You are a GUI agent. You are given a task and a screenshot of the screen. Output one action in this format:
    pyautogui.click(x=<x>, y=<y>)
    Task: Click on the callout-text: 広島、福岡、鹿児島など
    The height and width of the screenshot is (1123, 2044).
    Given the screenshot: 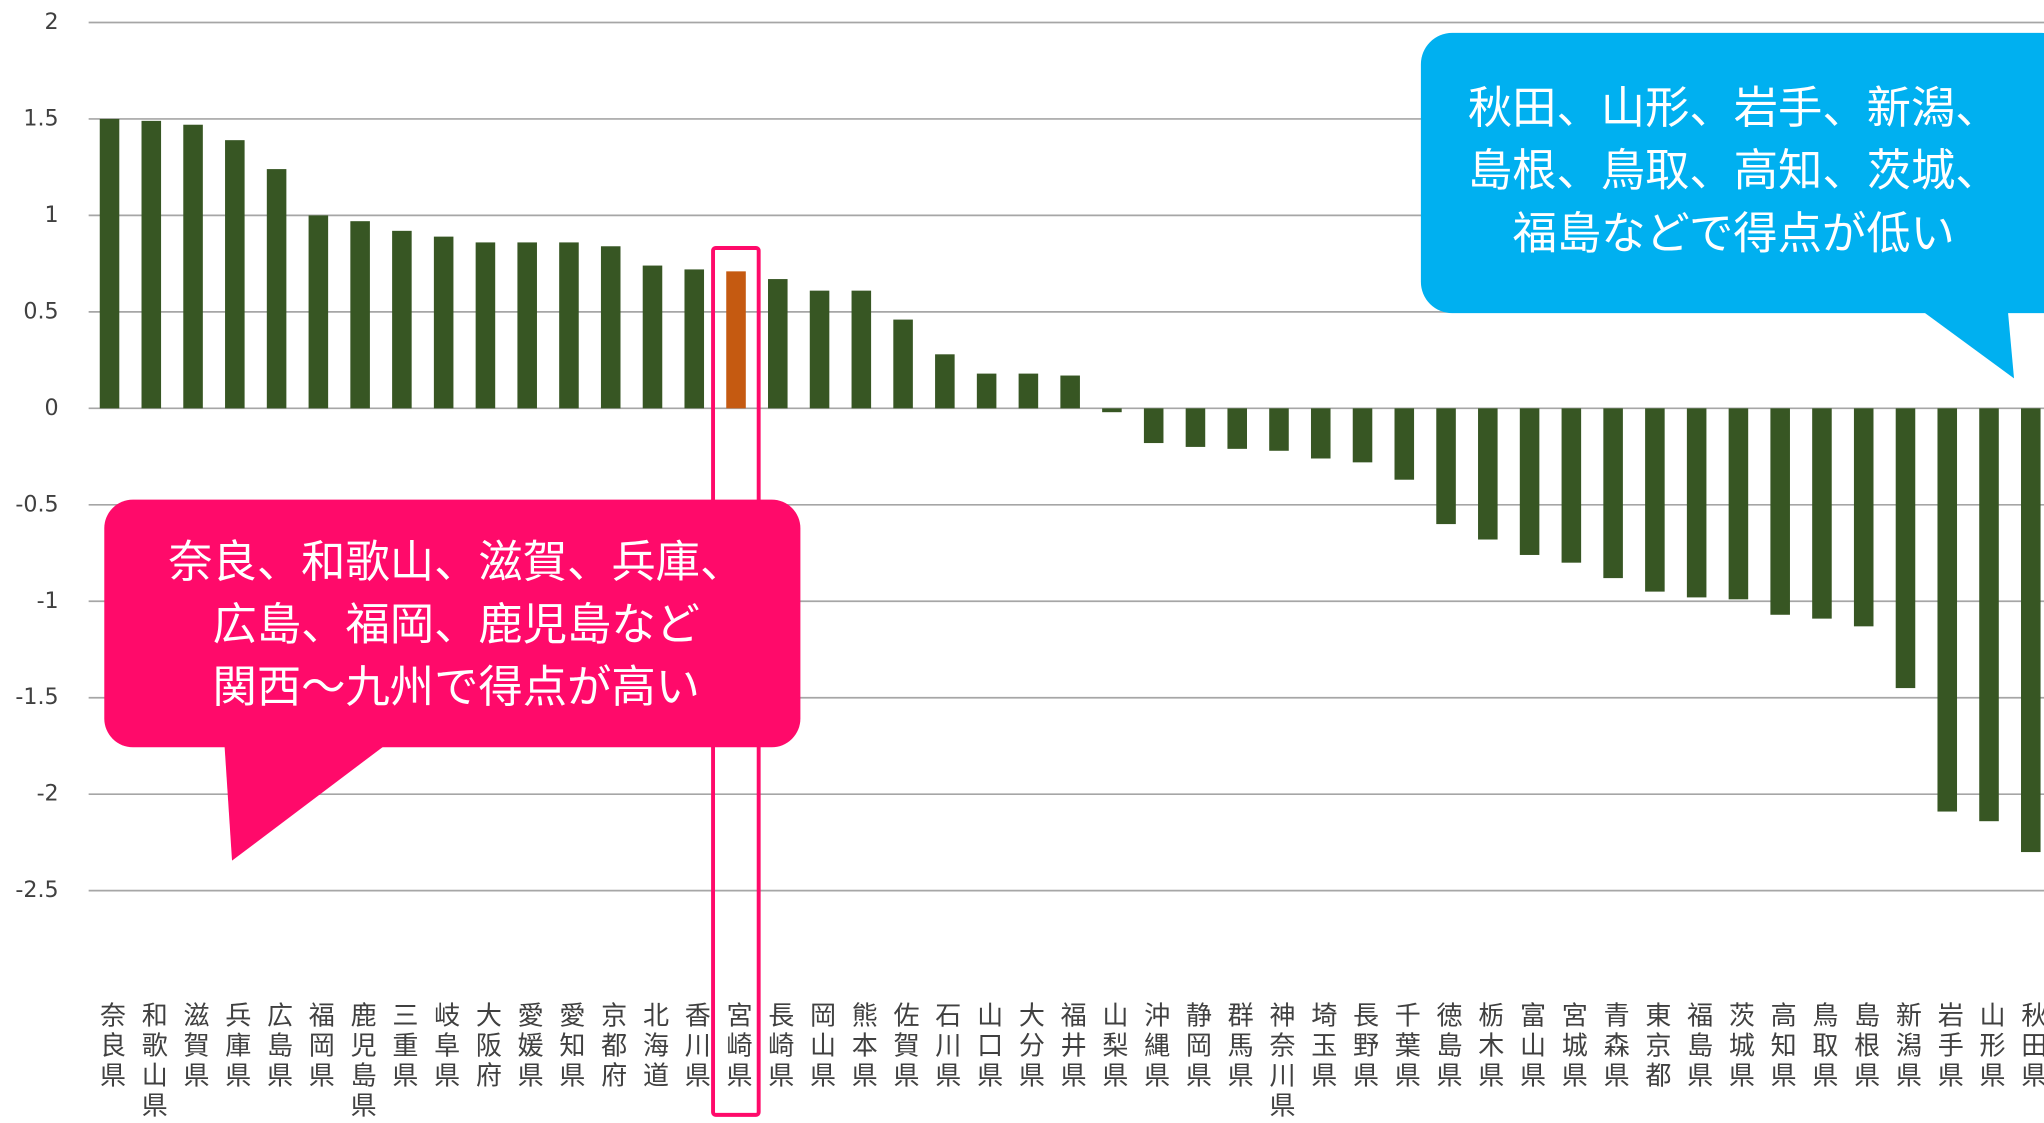 What is the action you would take?
    pyautogui.click(x=456, y=624)
    